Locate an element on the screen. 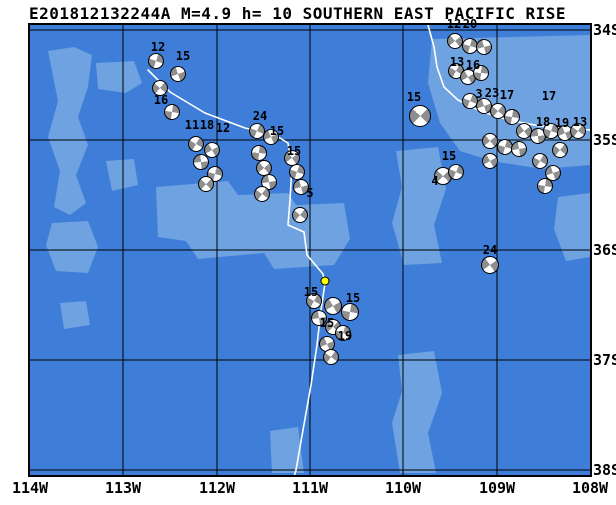  x-axis-label: 109W is located at coordinates (497, 488).